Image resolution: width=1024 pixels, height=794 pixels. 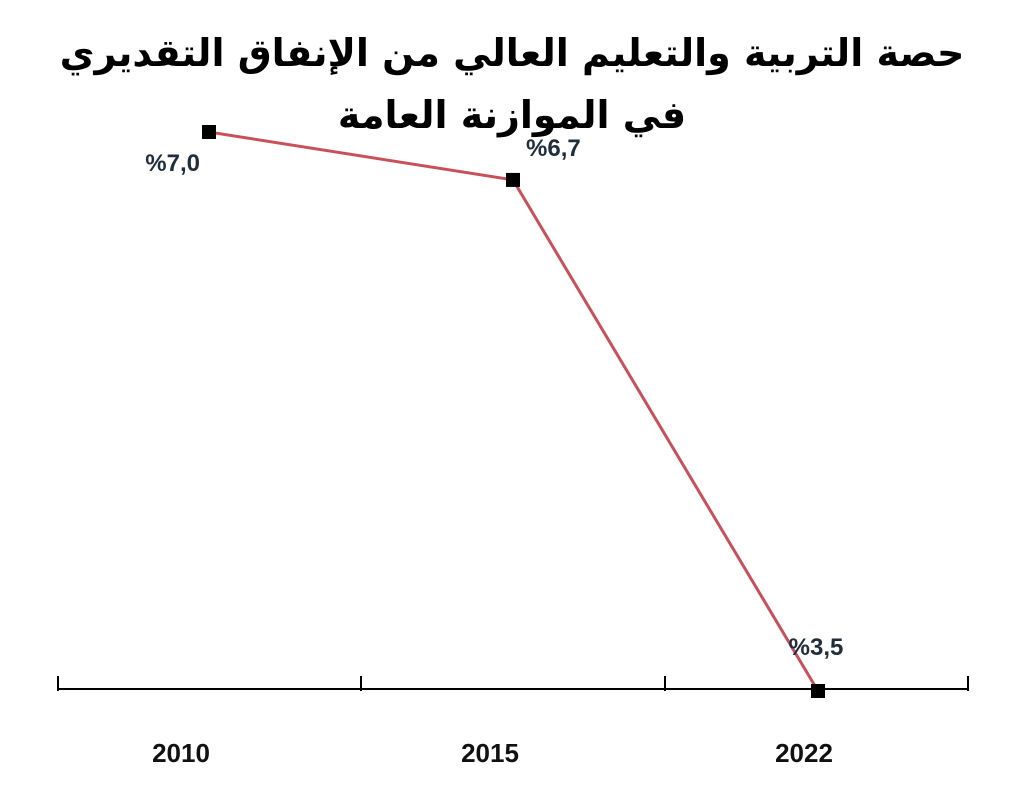 I want to click on x-tick-label: 2022, so click(x=804, y=753).